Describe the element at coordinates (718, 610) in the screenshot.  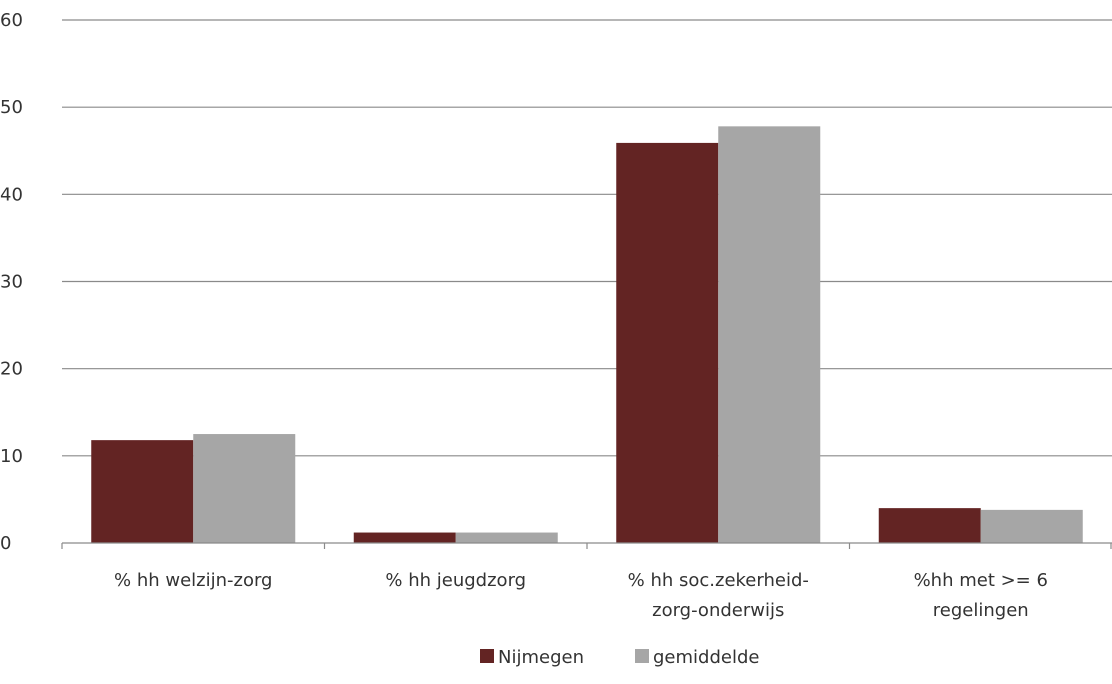
I see `x-category-label: zorg-onderwijs` at that location.